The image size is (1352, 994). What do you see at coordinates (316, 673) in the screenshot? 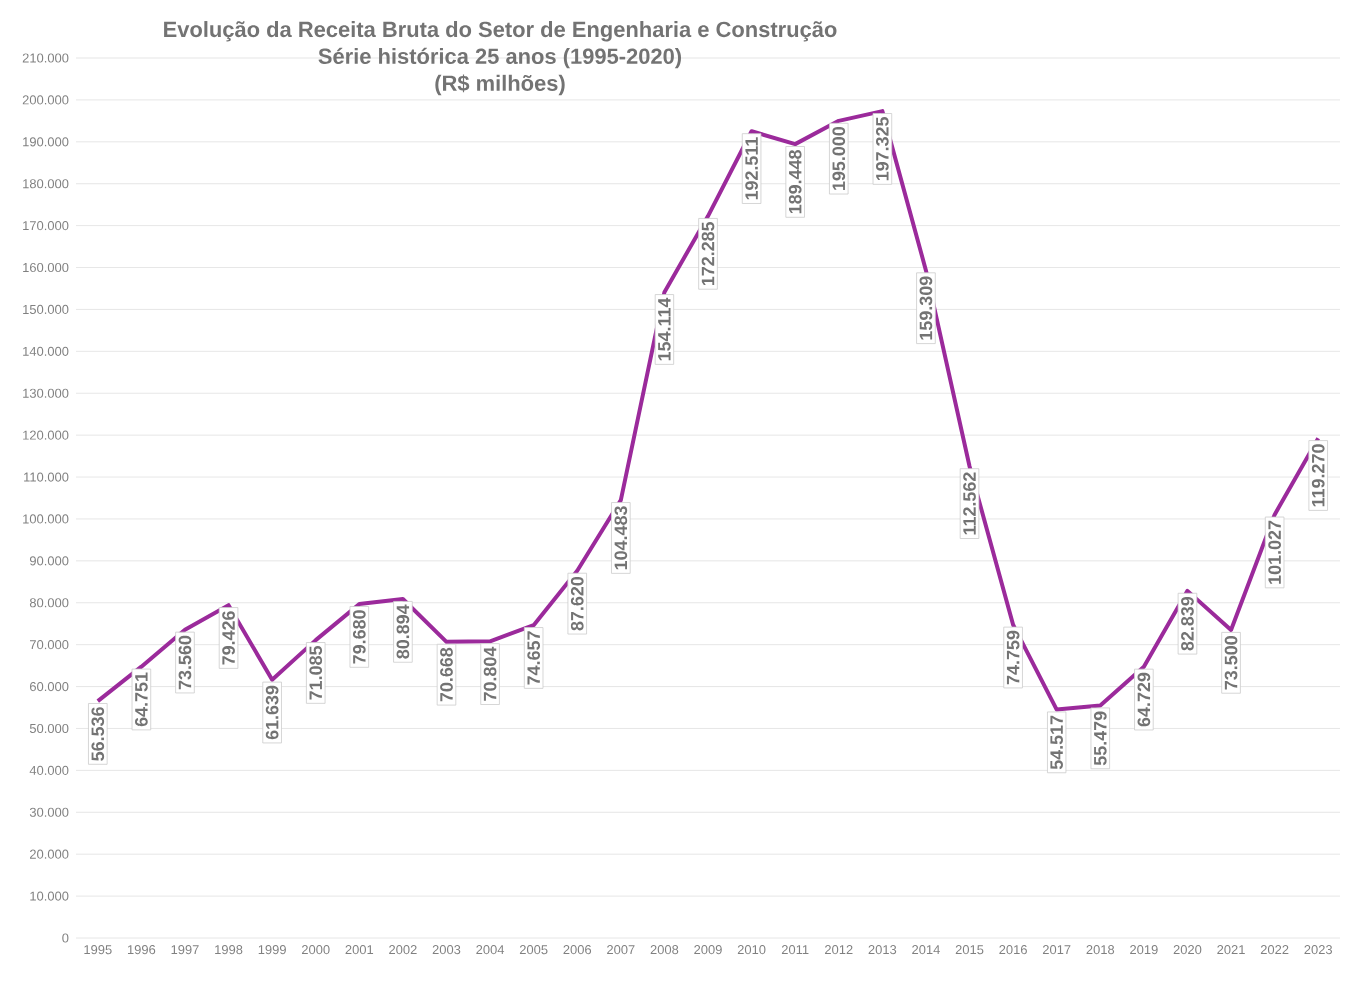
I see `data-label: 71.085` at bounding box center [316, 673].